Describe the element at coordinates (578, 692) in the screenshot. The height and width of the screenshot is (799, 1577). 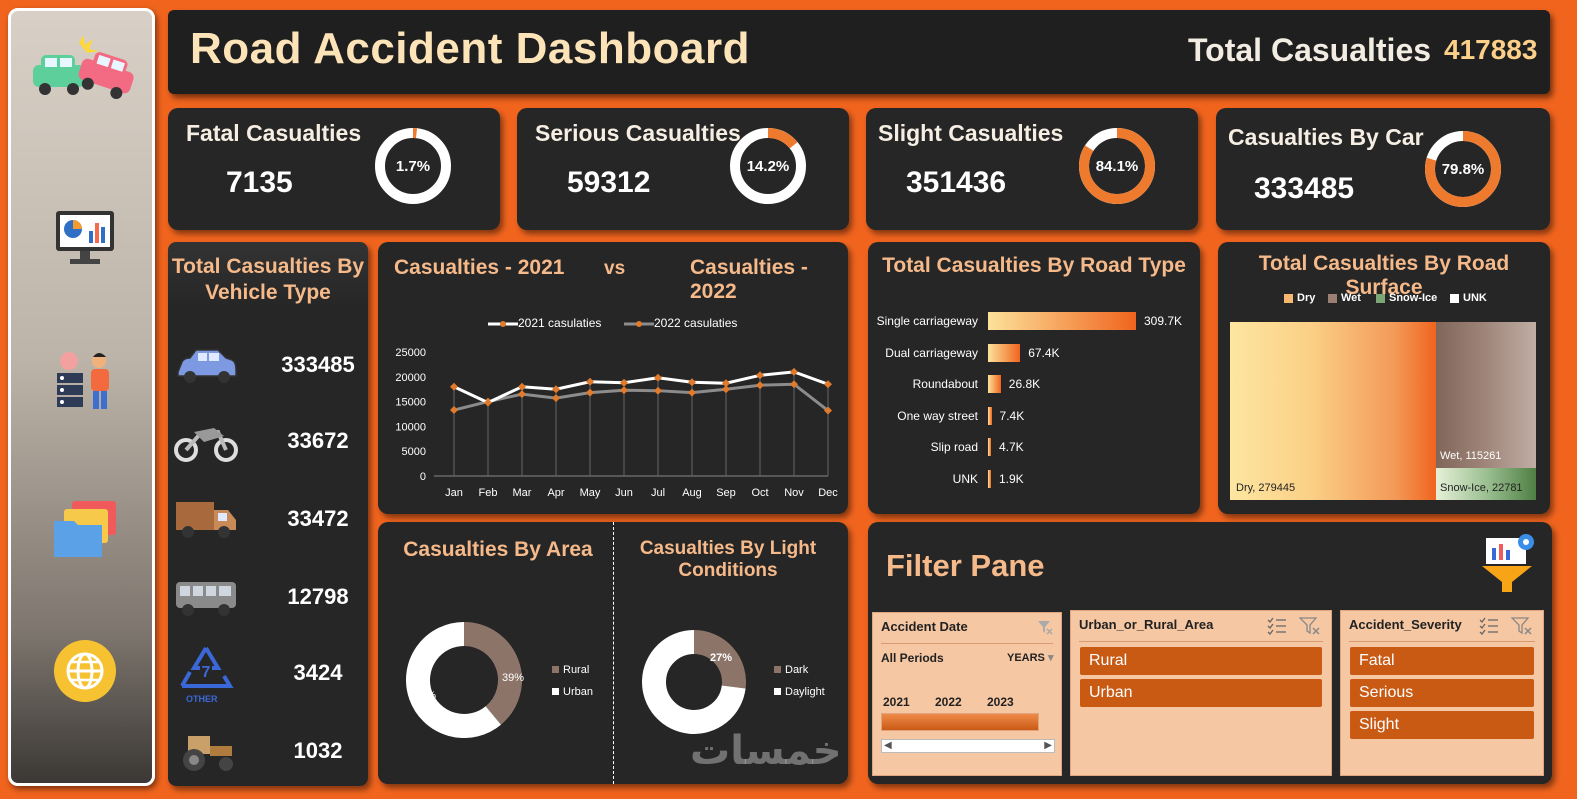
I see `legend-urban-text: Urban` at that location.